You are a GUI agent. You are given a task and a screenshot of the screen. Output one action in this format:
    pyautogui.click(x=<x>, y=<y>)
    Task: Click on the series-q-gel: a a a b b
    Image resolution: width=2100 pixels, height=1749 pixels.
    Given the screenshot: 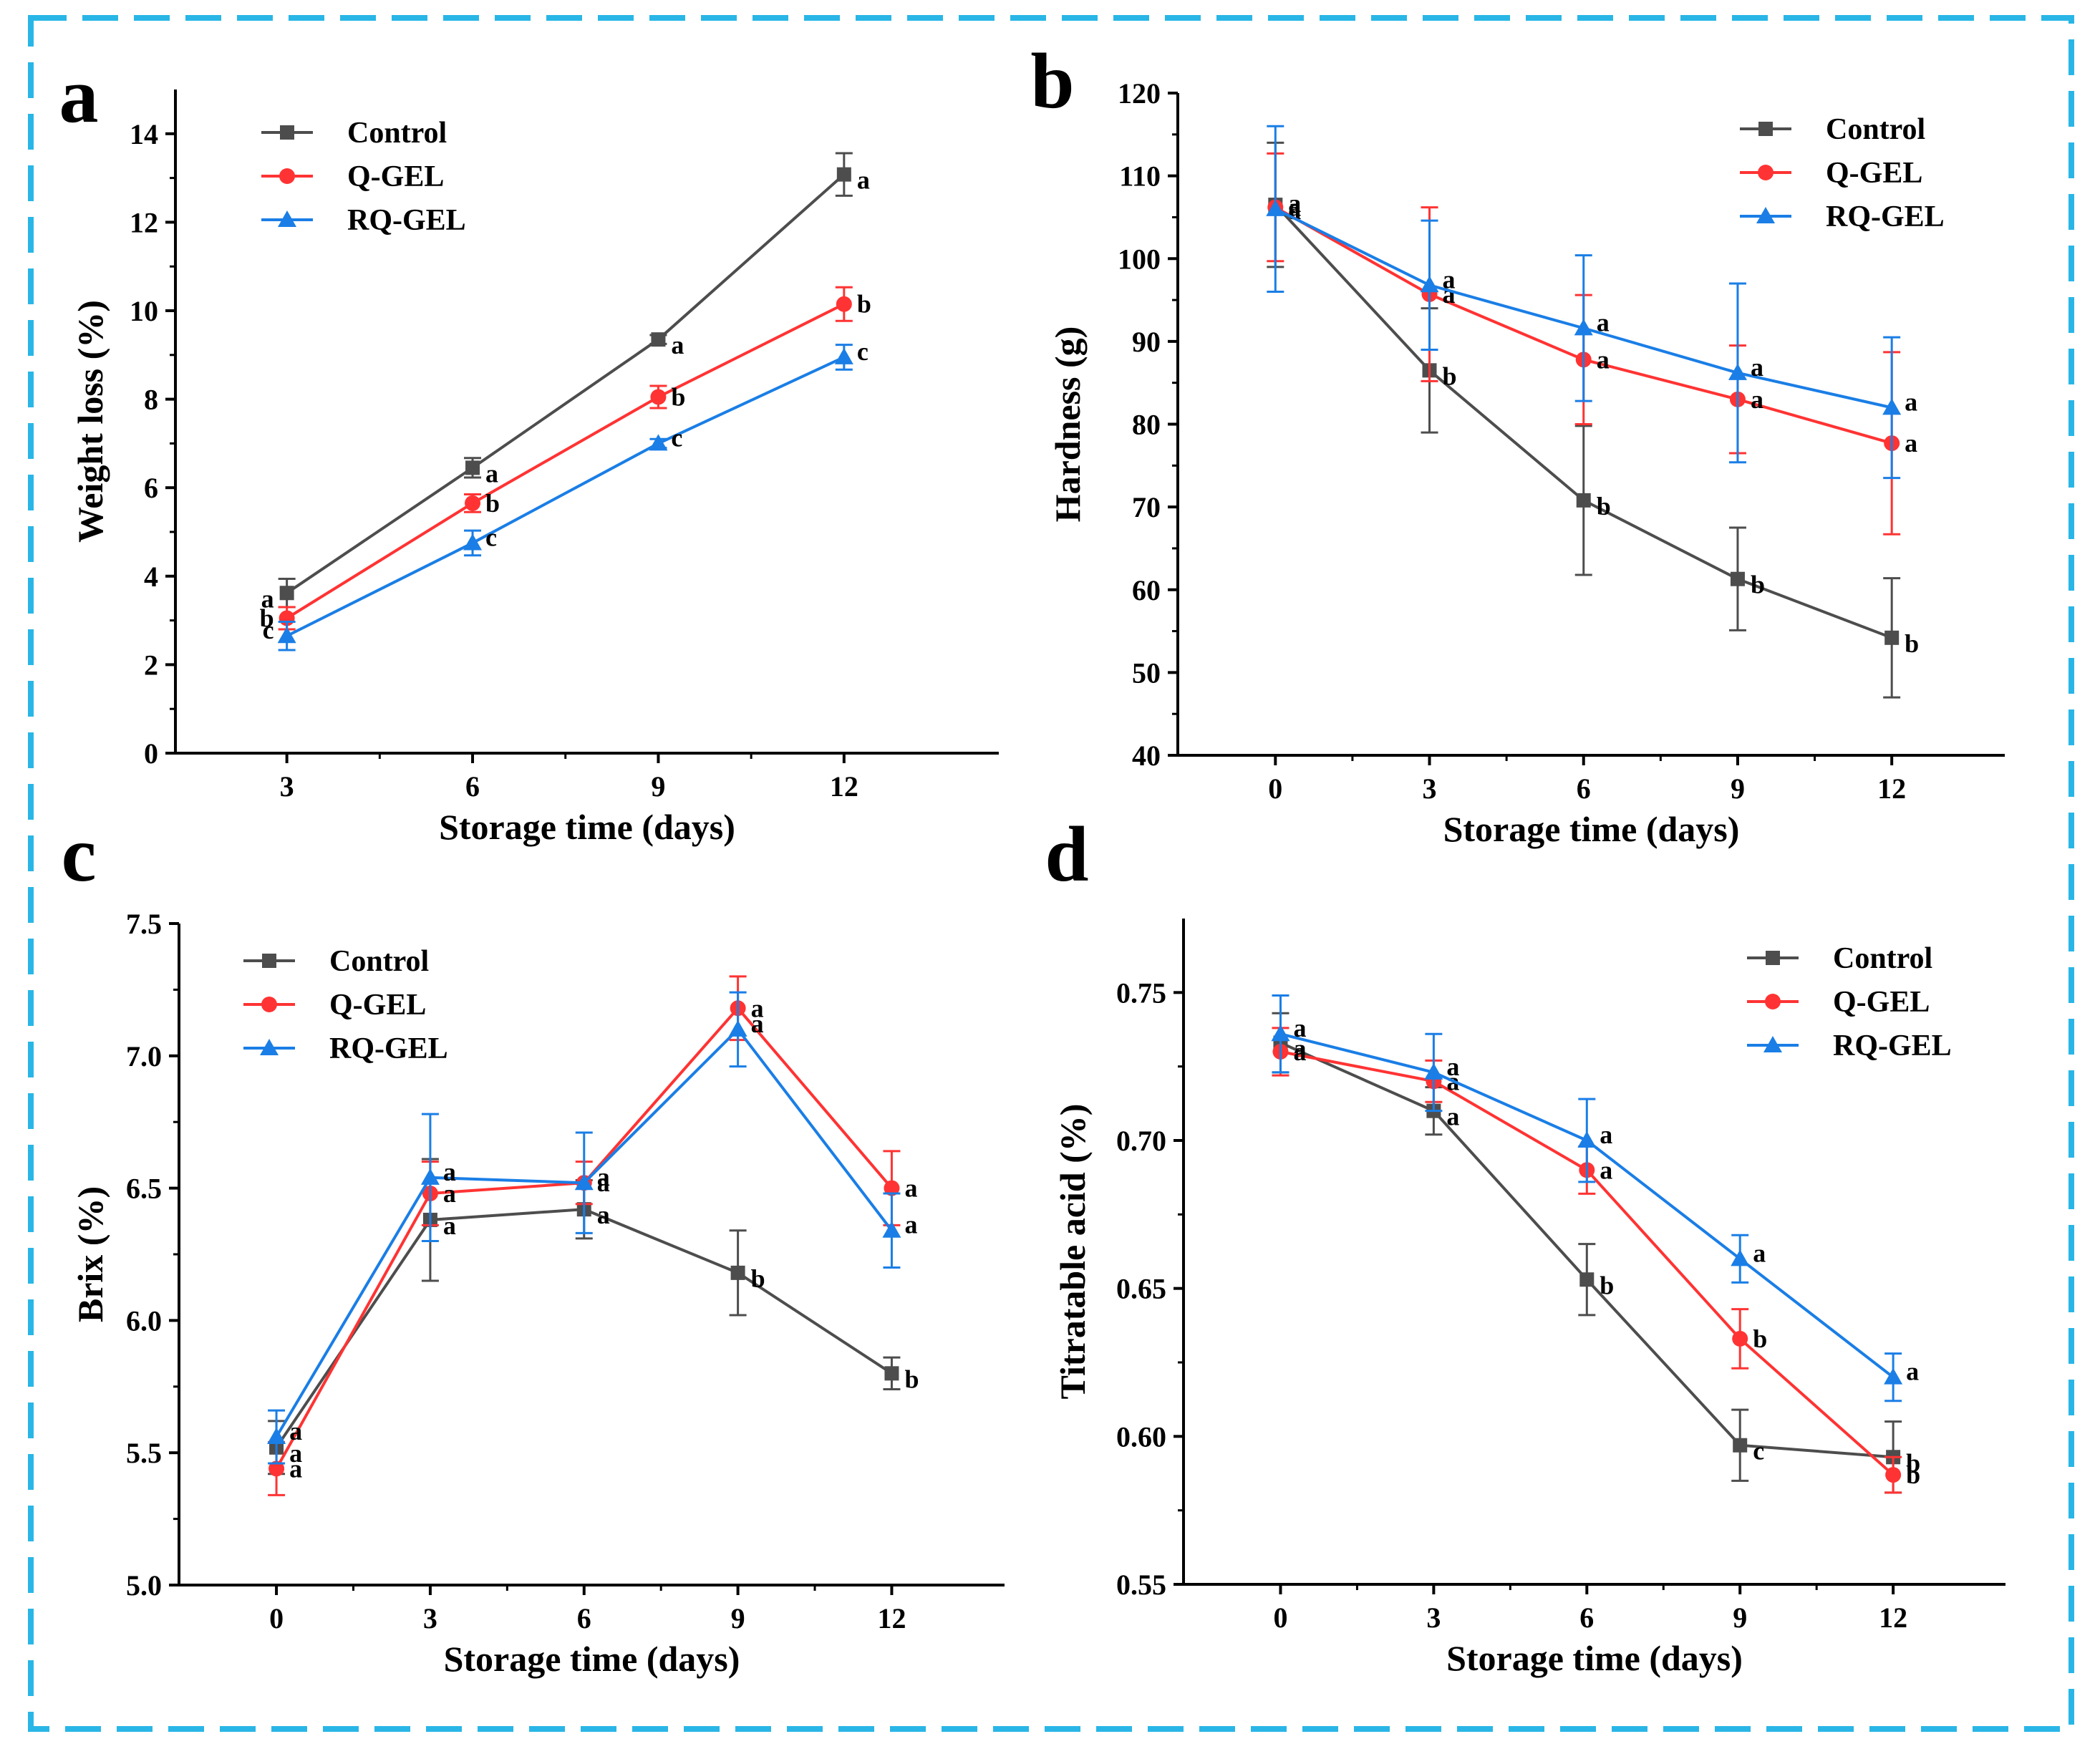 What is the action you would take?
    pyautogui.click(x=1596, y=1260)
    